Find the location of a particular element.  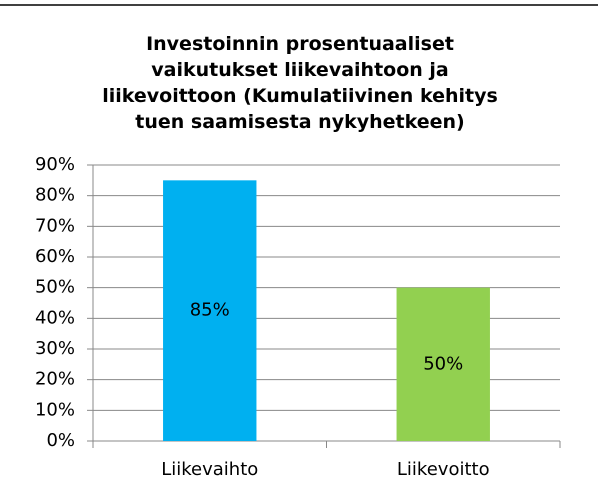

y-tick-label: 0% is located at coordinates (60, 440).